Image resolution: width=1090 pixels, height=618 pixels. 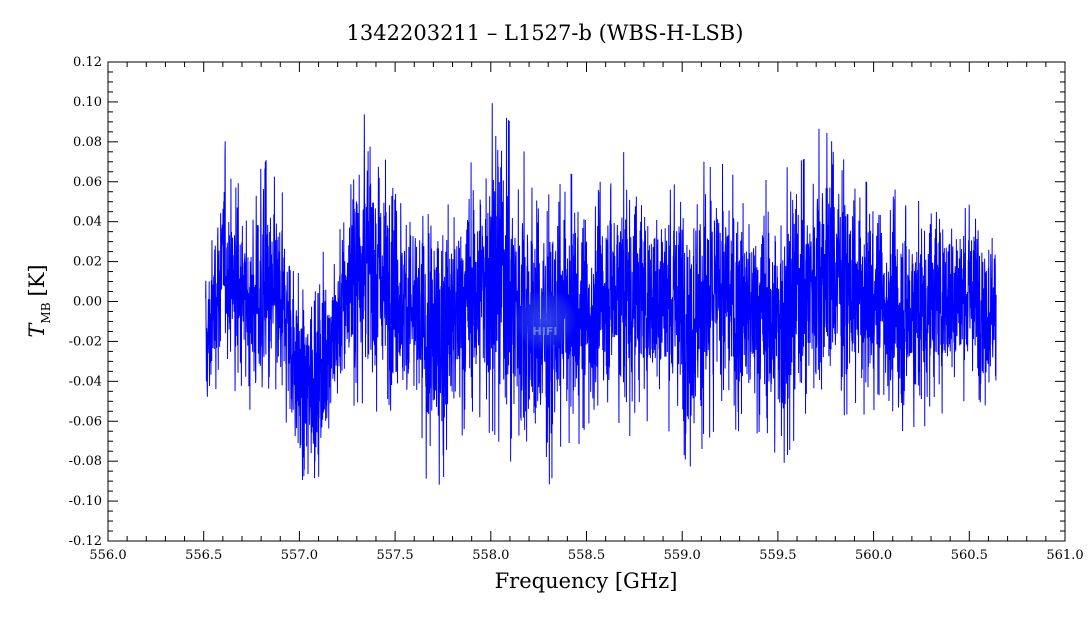 What do you see at coordinates (586, 581) in the screenshot?
I see `x-axis-title: Frequency [GHz]` at bounding box center [586, 581].